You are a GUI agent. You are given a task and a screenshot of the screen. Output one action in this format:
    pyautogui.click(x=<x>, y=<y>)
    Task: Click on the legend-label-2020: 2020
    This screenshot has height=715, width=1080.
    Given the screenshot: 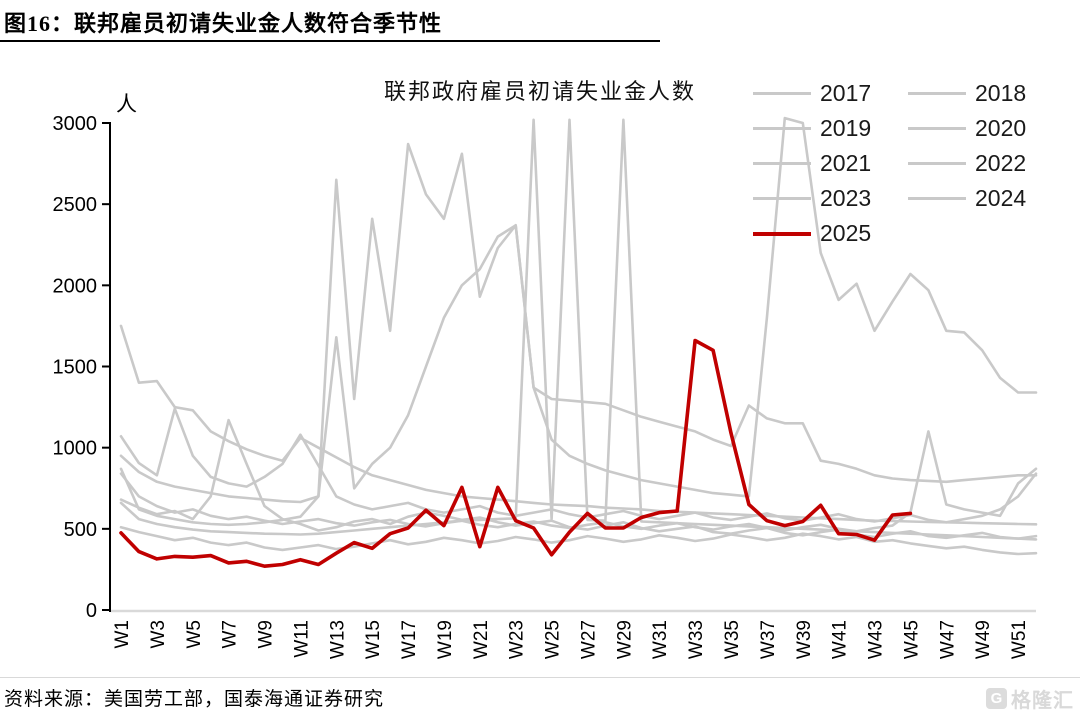 What is the action you would take?
    pyautogui.click(x=1001, y=128)
    